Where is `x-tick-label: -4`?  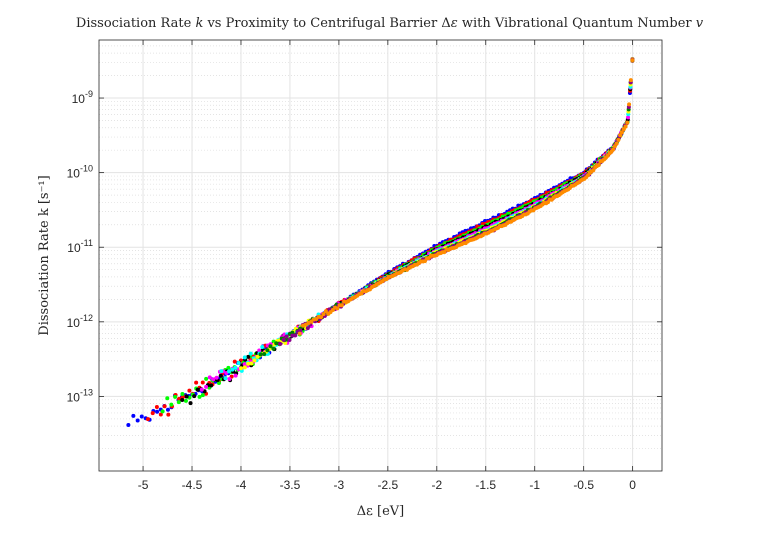
x-tick-label: -4 is located at coordinates (241, 485).